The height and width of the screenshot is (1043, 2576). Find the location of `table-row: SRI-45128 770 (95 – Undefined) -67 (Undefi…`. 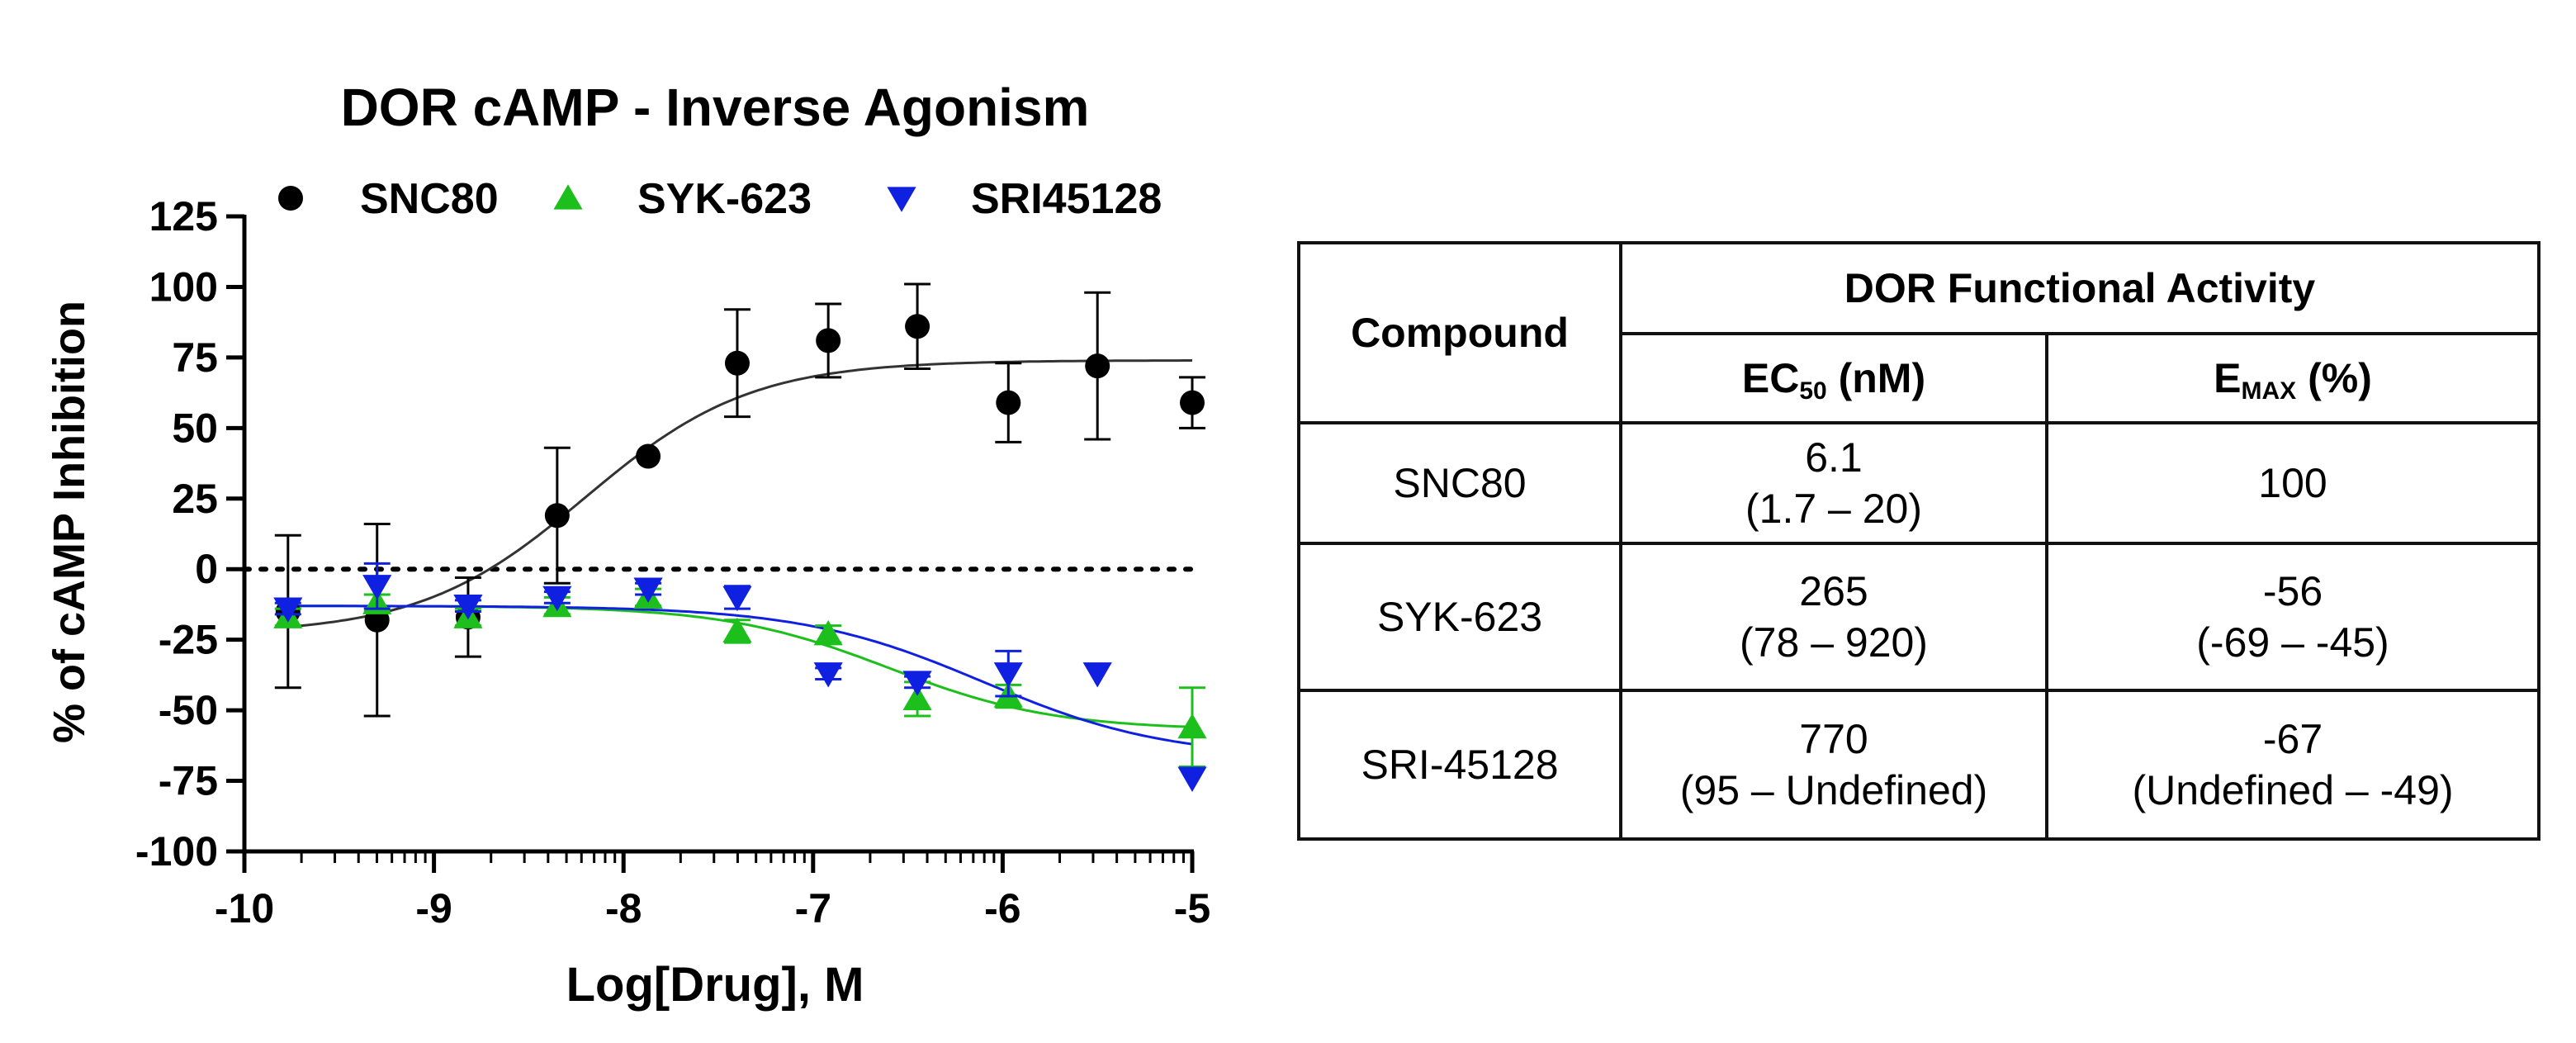

table-row: SRI-45128 770 (95 – Undefined) -67 (Undefi… is located at coordinates (1919, 765).